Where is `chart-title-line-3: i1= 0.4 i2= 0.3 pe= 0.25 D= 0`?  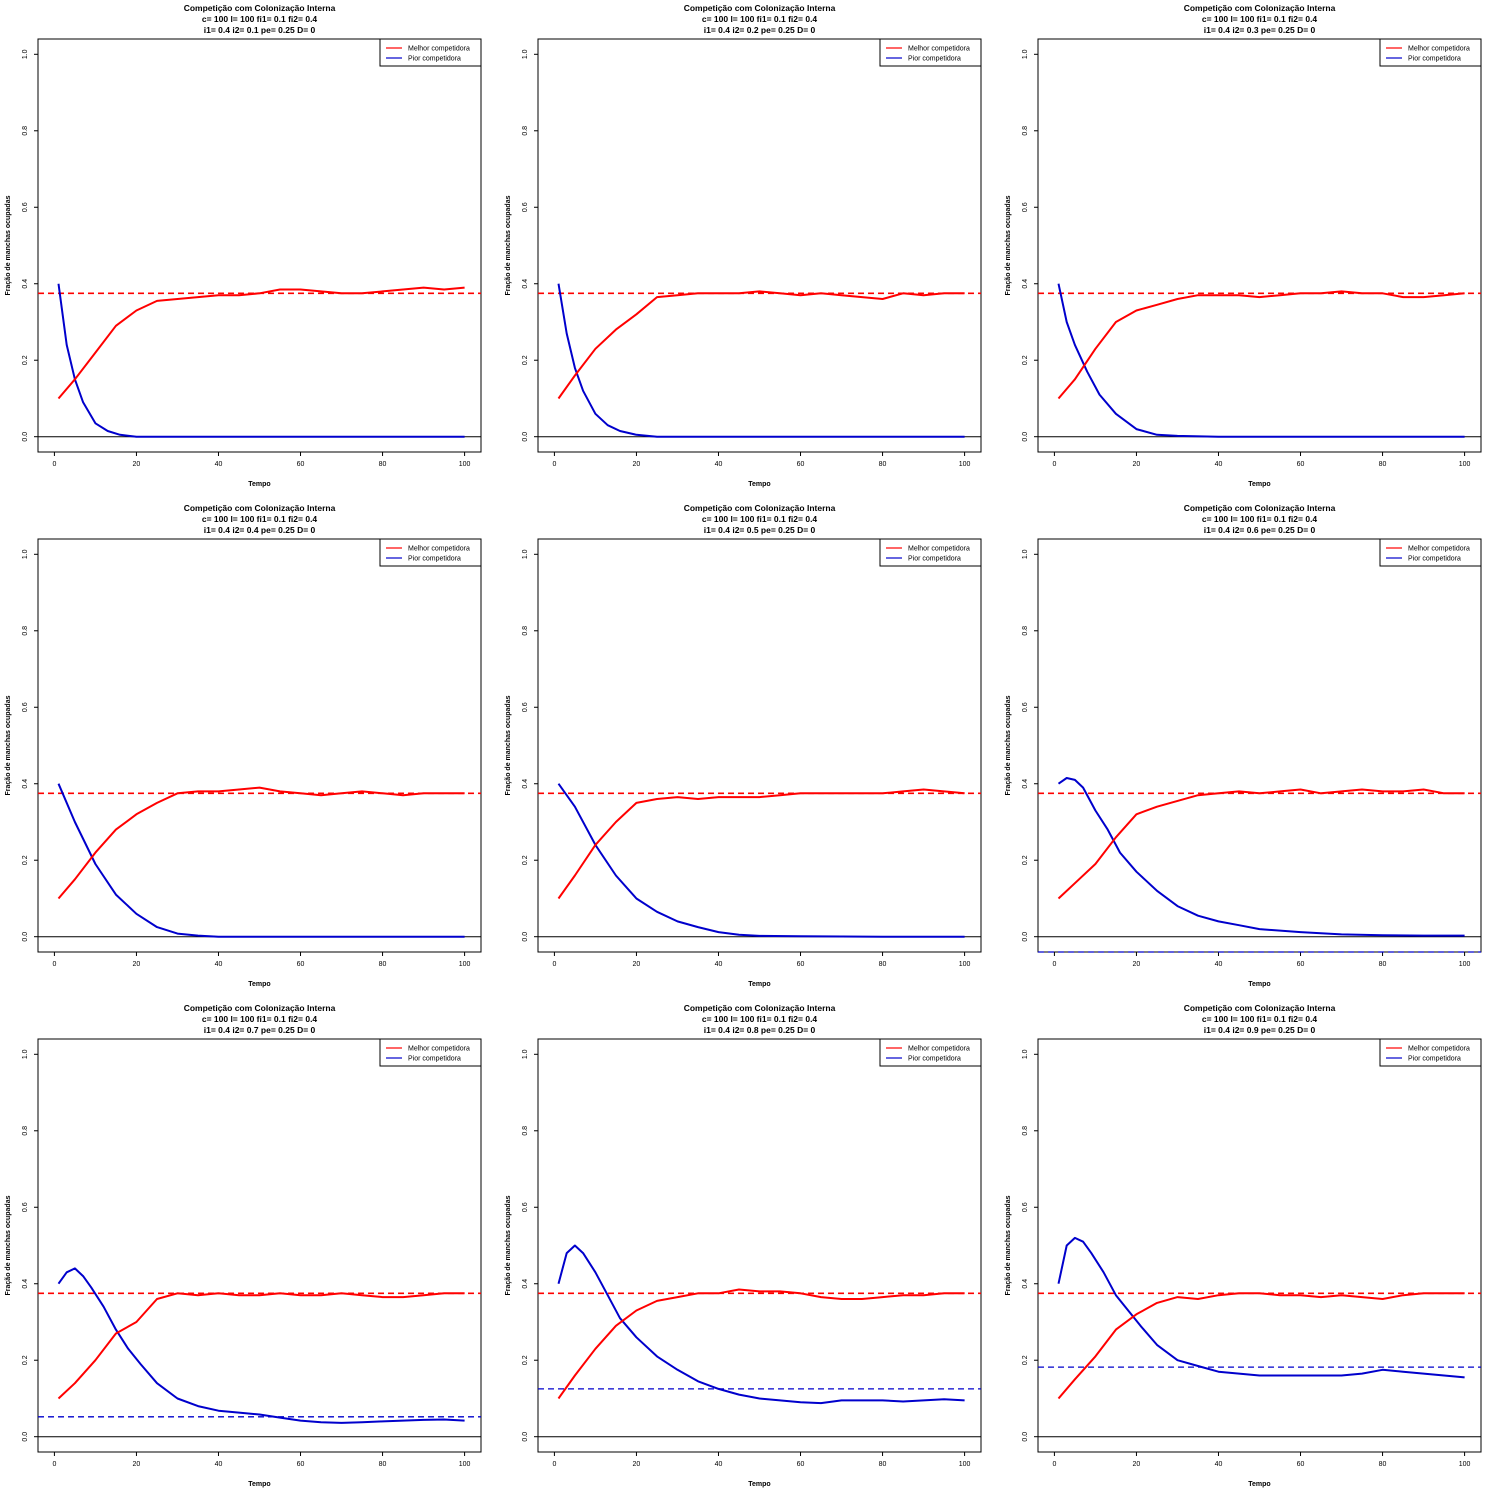
chart-title-line-3: i1= 0.4 i2= 0.3 pe= 0.25 D= 0 is located at coordinates (1260, 30).